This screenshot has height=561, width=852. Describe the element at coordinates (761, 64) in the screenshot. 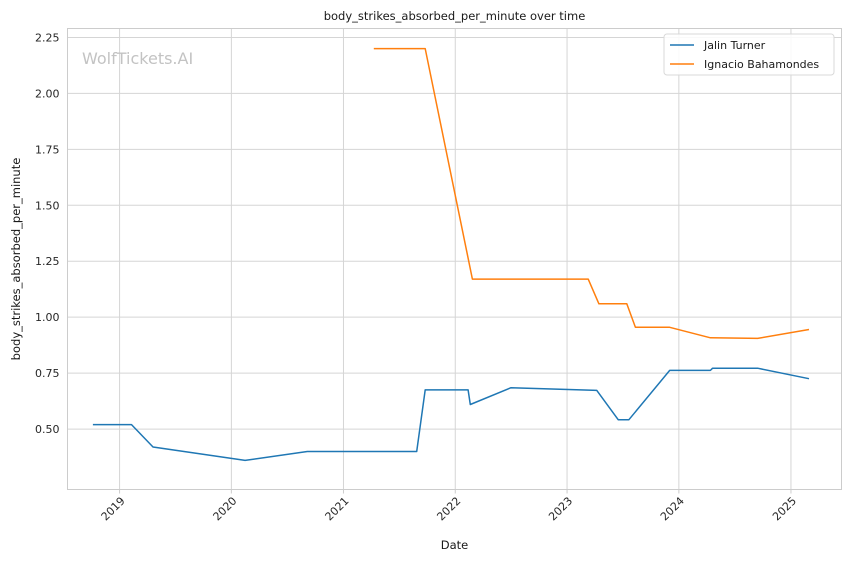

I see `legend-label-ignacio-bahamondes: Ignacio Bahamondes` at that location.